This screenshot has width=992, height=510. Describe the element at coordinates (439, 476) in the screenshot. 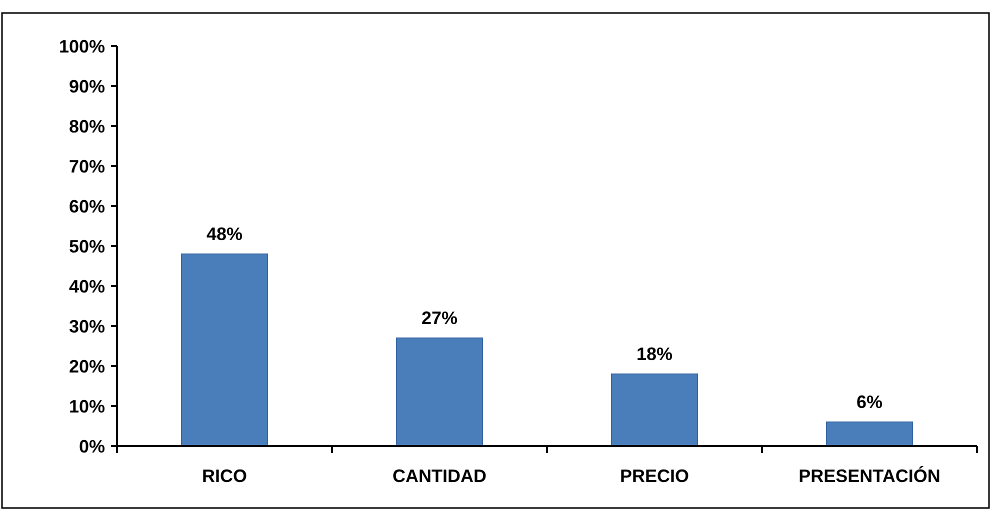

I see `x-tick-label: CANTIDAD` at that location.